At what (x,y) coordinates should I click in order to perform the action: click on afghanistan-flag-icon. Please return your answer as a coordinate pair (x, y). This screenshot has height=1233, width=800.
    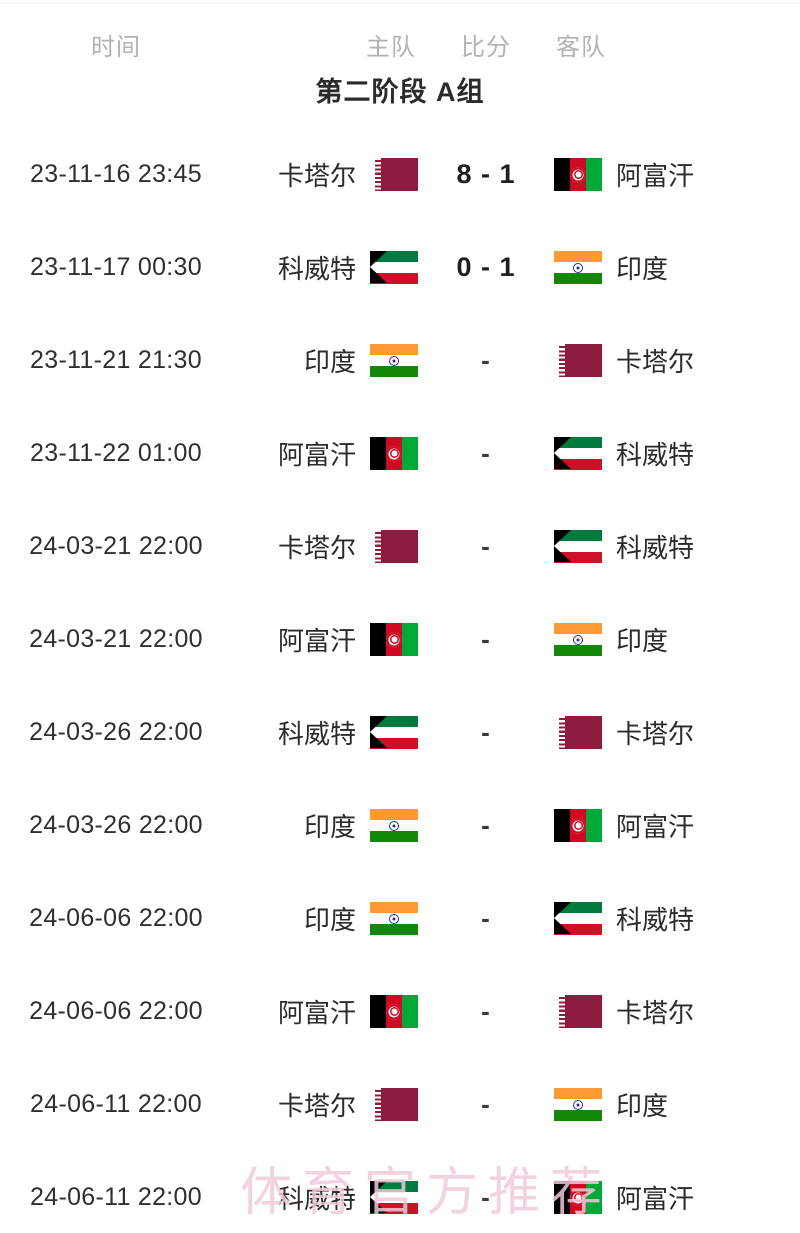
    Looking at the image, I should click on (394, 1011).